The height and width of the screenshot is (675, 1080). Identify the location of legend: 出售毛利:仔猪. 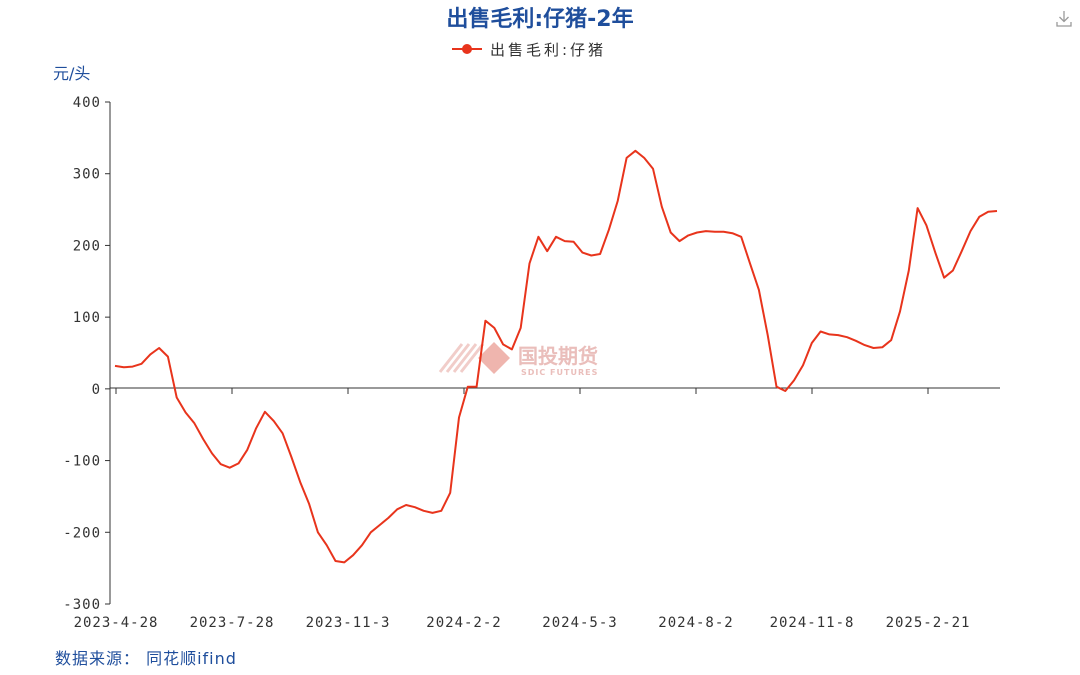
(529, 50).